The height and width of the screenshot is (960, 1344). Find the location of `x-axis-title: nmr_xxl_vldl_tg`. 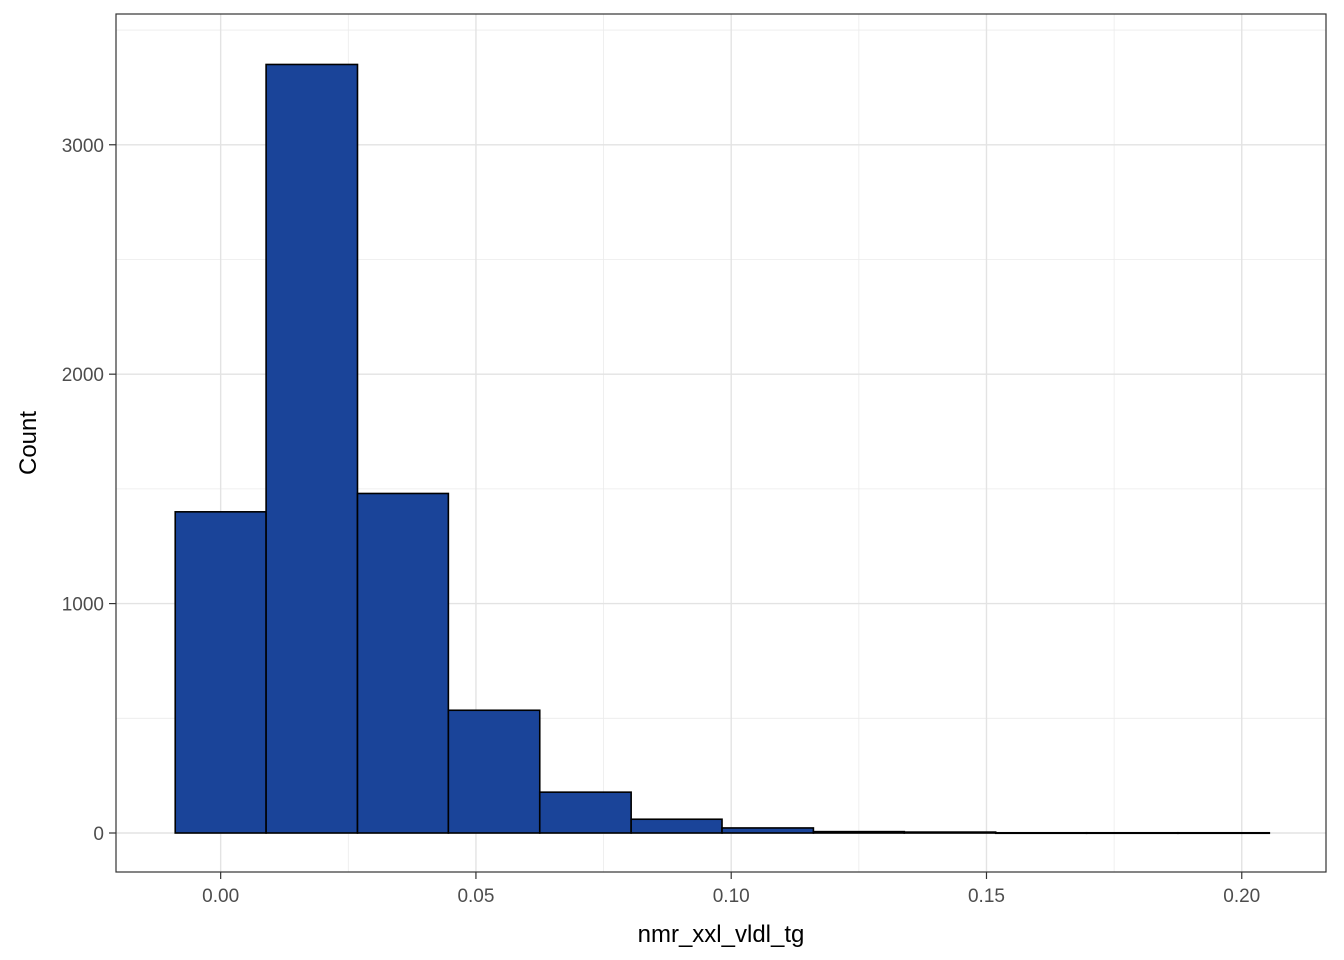

x-axis-title: nmr_xxl_vldl_tg is located at coordinates (721, 934).